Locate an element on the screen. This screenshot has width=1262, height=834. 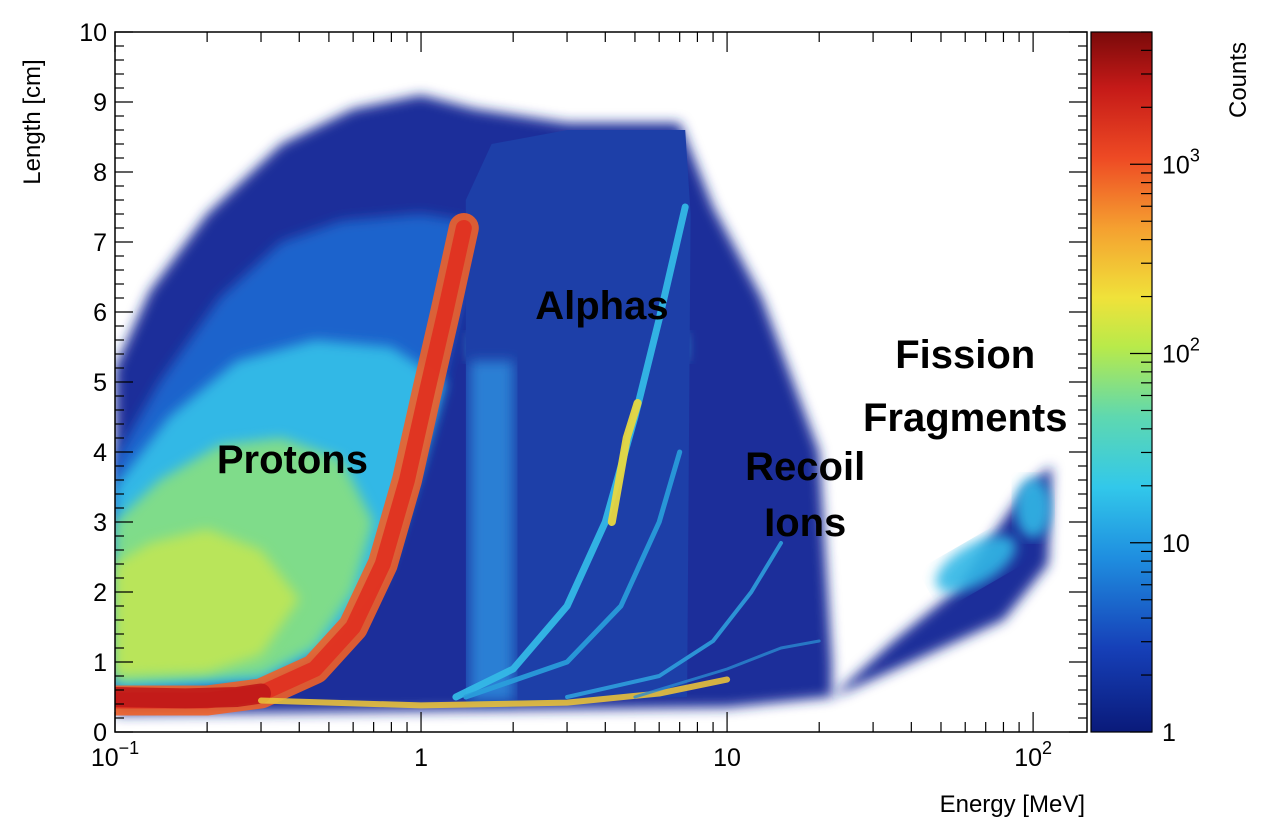
annotation-label: Fragments is located at coordinates (965, 418).